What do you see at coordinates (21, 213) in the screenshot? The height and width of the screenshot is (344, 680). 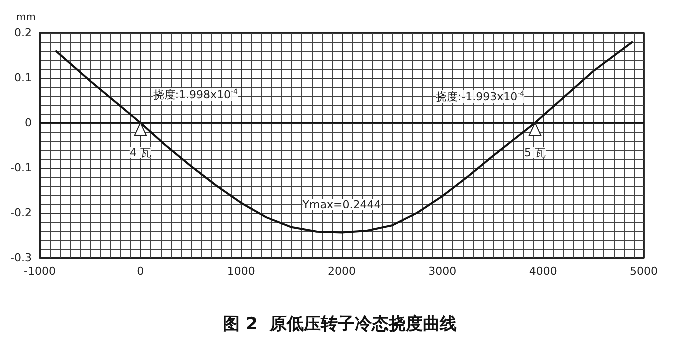 I see `y-tick-label: -0.2` at bounding box center [21, 213].